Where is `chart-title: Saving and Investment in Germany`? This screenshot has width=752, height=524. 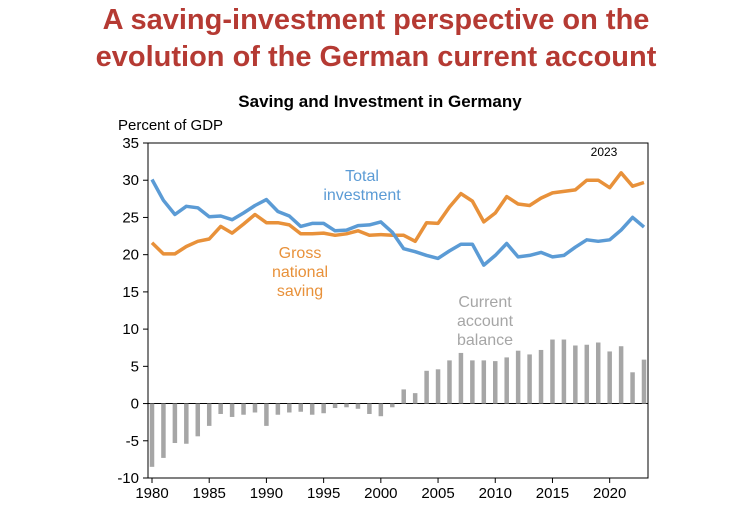 chart-title: Saving and Investment in Germany is located at coordinates (380, 101).